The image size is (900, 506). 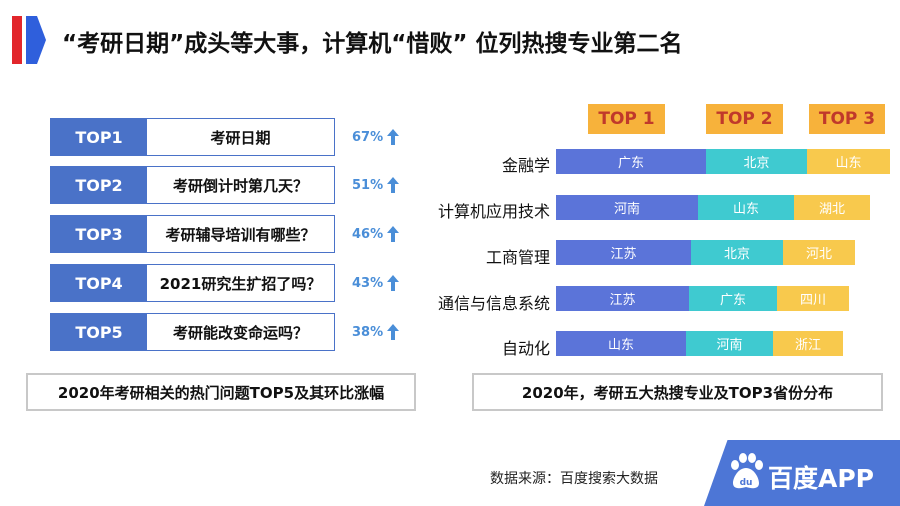 I want to click on rank-row: TOP2 考研倒计时第几天？, so click(x=192, y=185).